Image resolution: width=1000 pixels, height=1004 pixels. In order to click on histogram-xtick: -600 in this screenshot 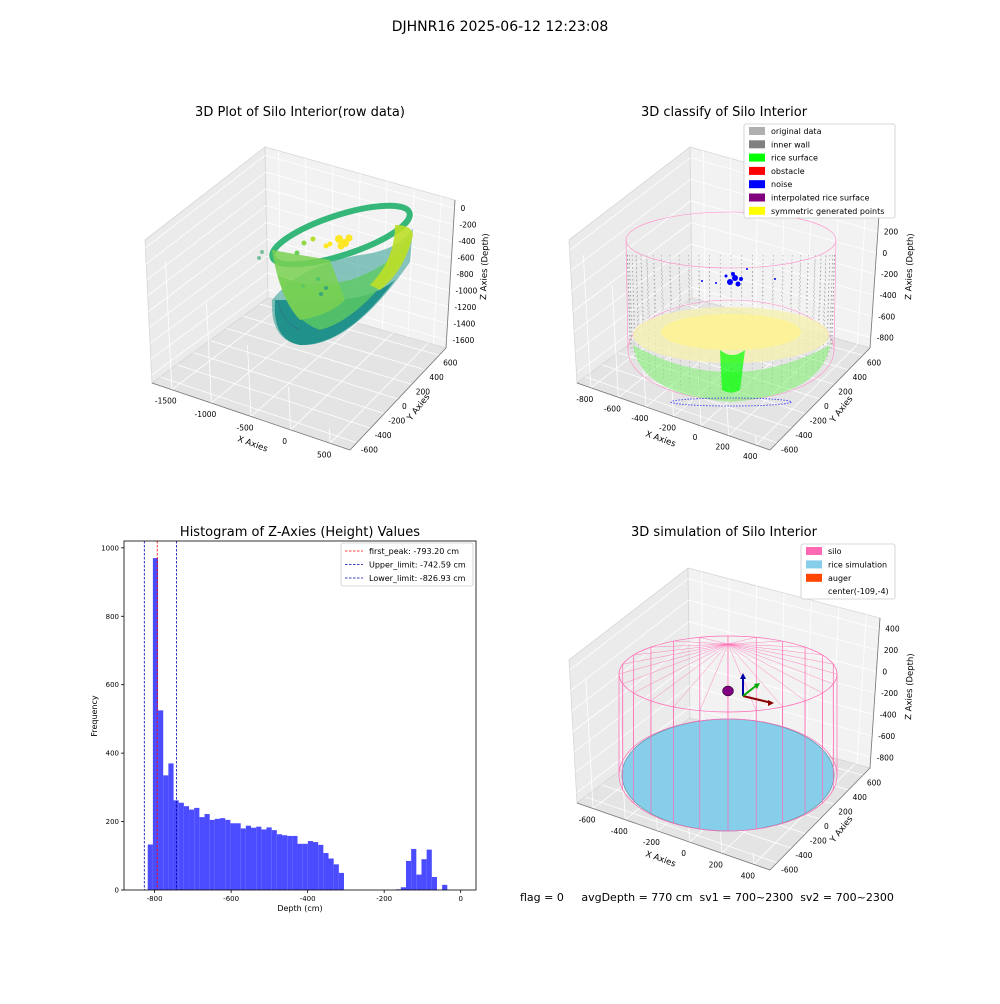, I will do `click(231, 899)`.